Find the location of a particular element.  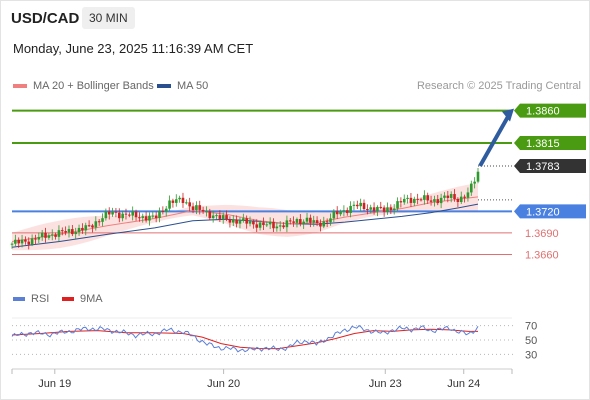

level-label-13815: 1.3815 is located at coordinates (543, 144).